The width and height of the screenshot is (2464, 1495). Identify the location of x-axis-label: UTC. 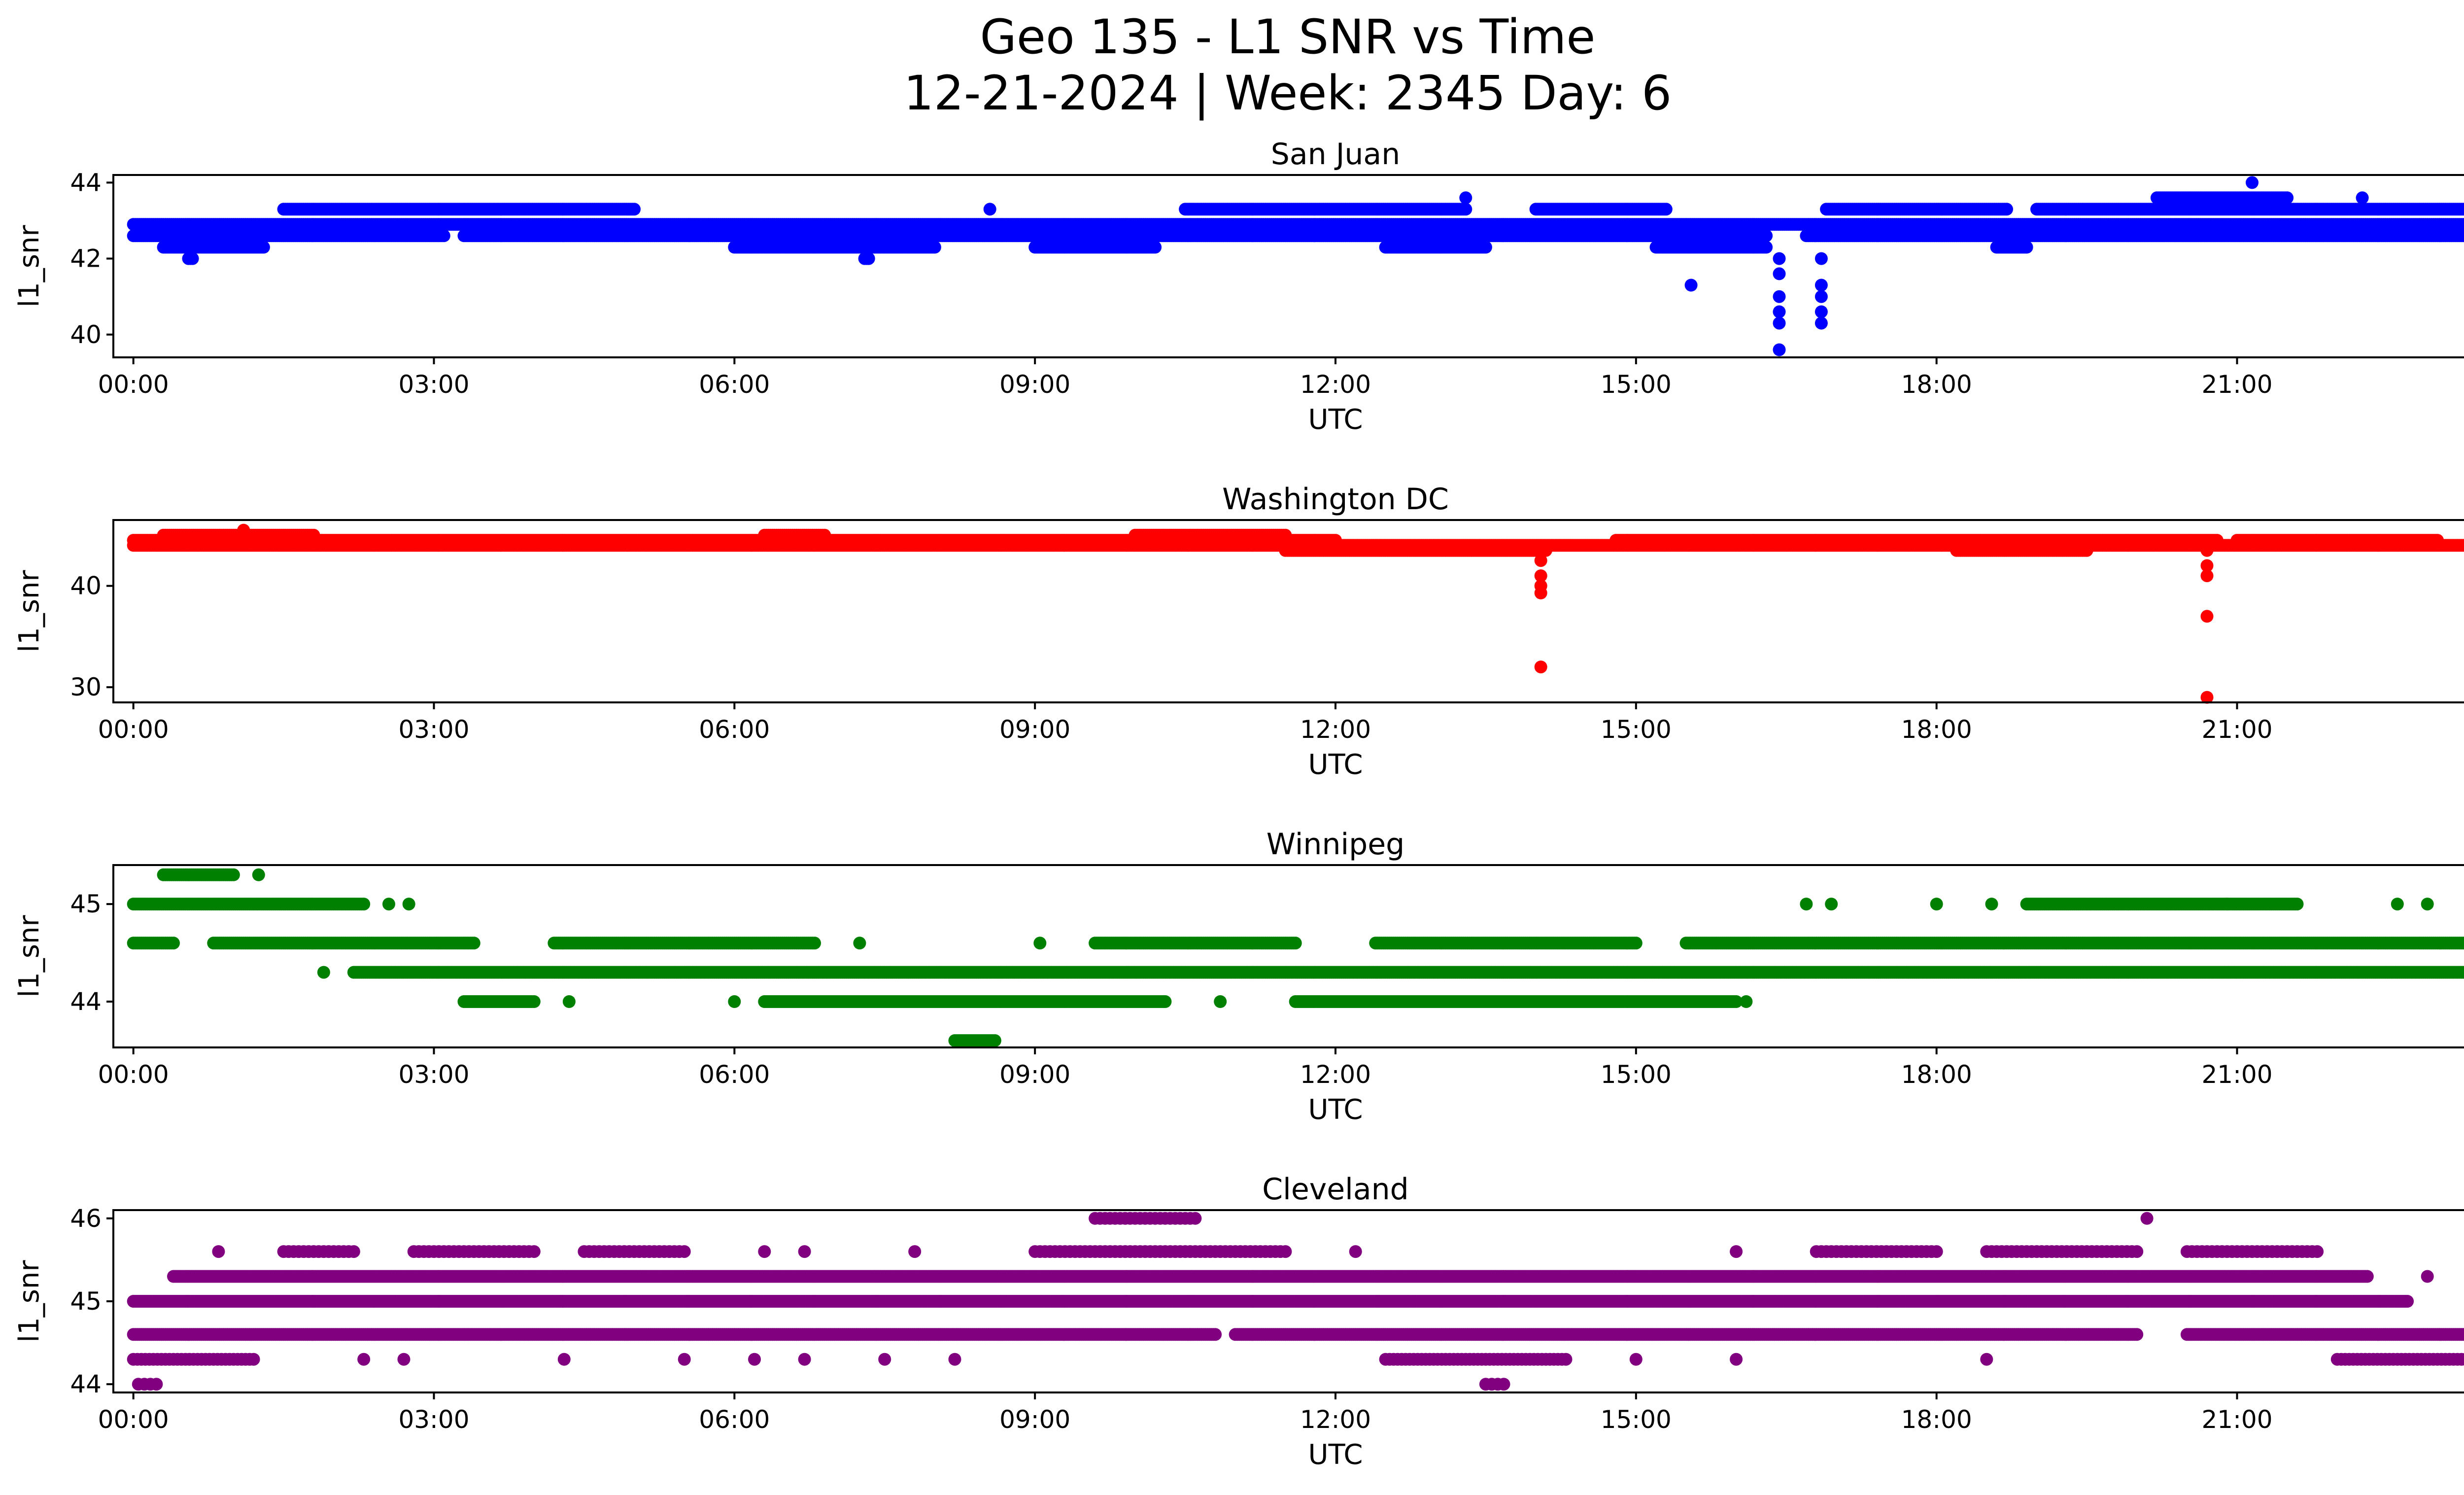
(1335, 420).